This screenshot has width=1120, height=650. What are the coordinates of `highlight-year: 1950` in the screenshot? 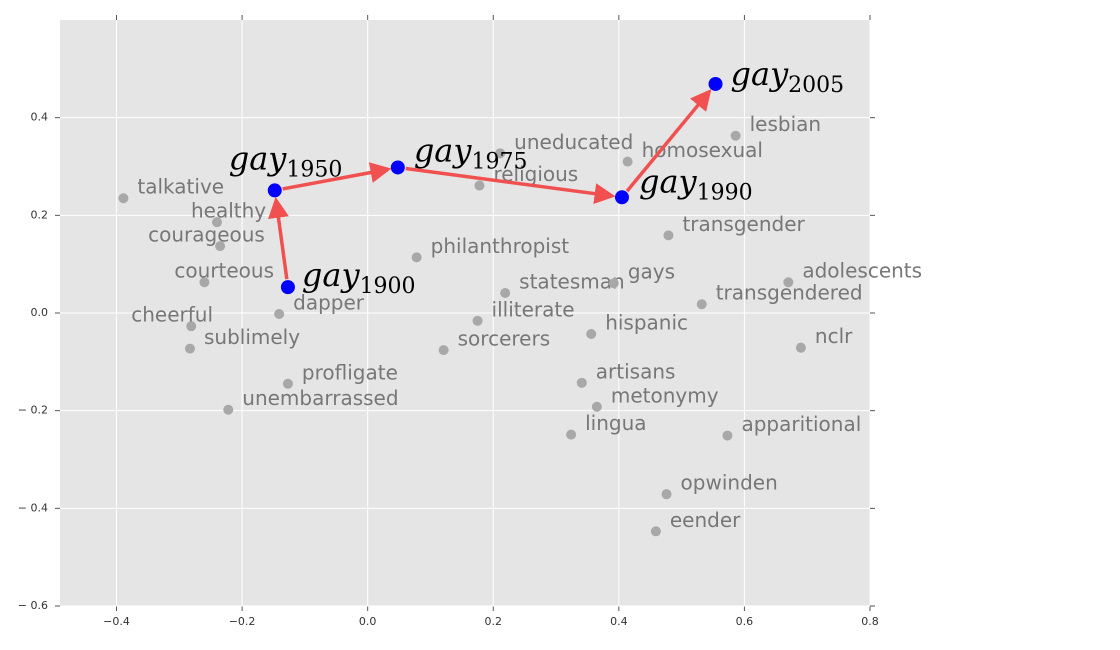 It's located at (314, 169).